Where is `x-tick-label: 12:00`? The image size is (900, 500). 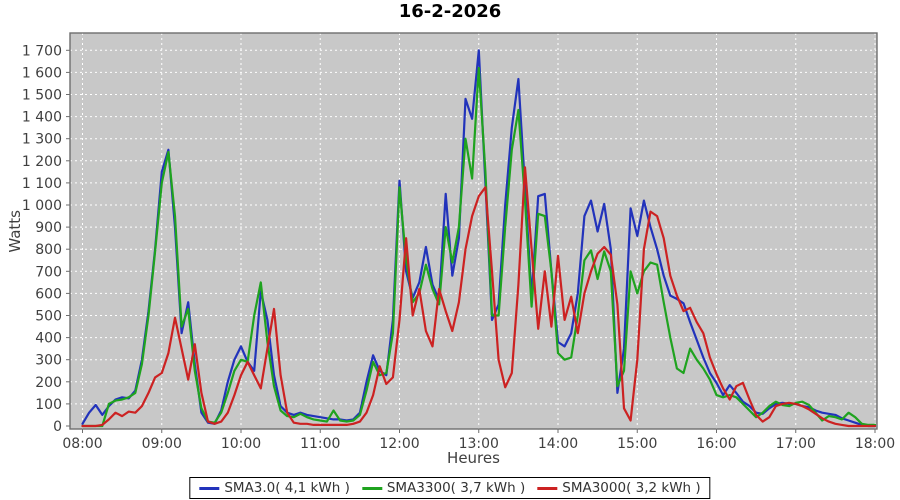 x-tick-label: 12:00 is located at coordinates (399, 444).